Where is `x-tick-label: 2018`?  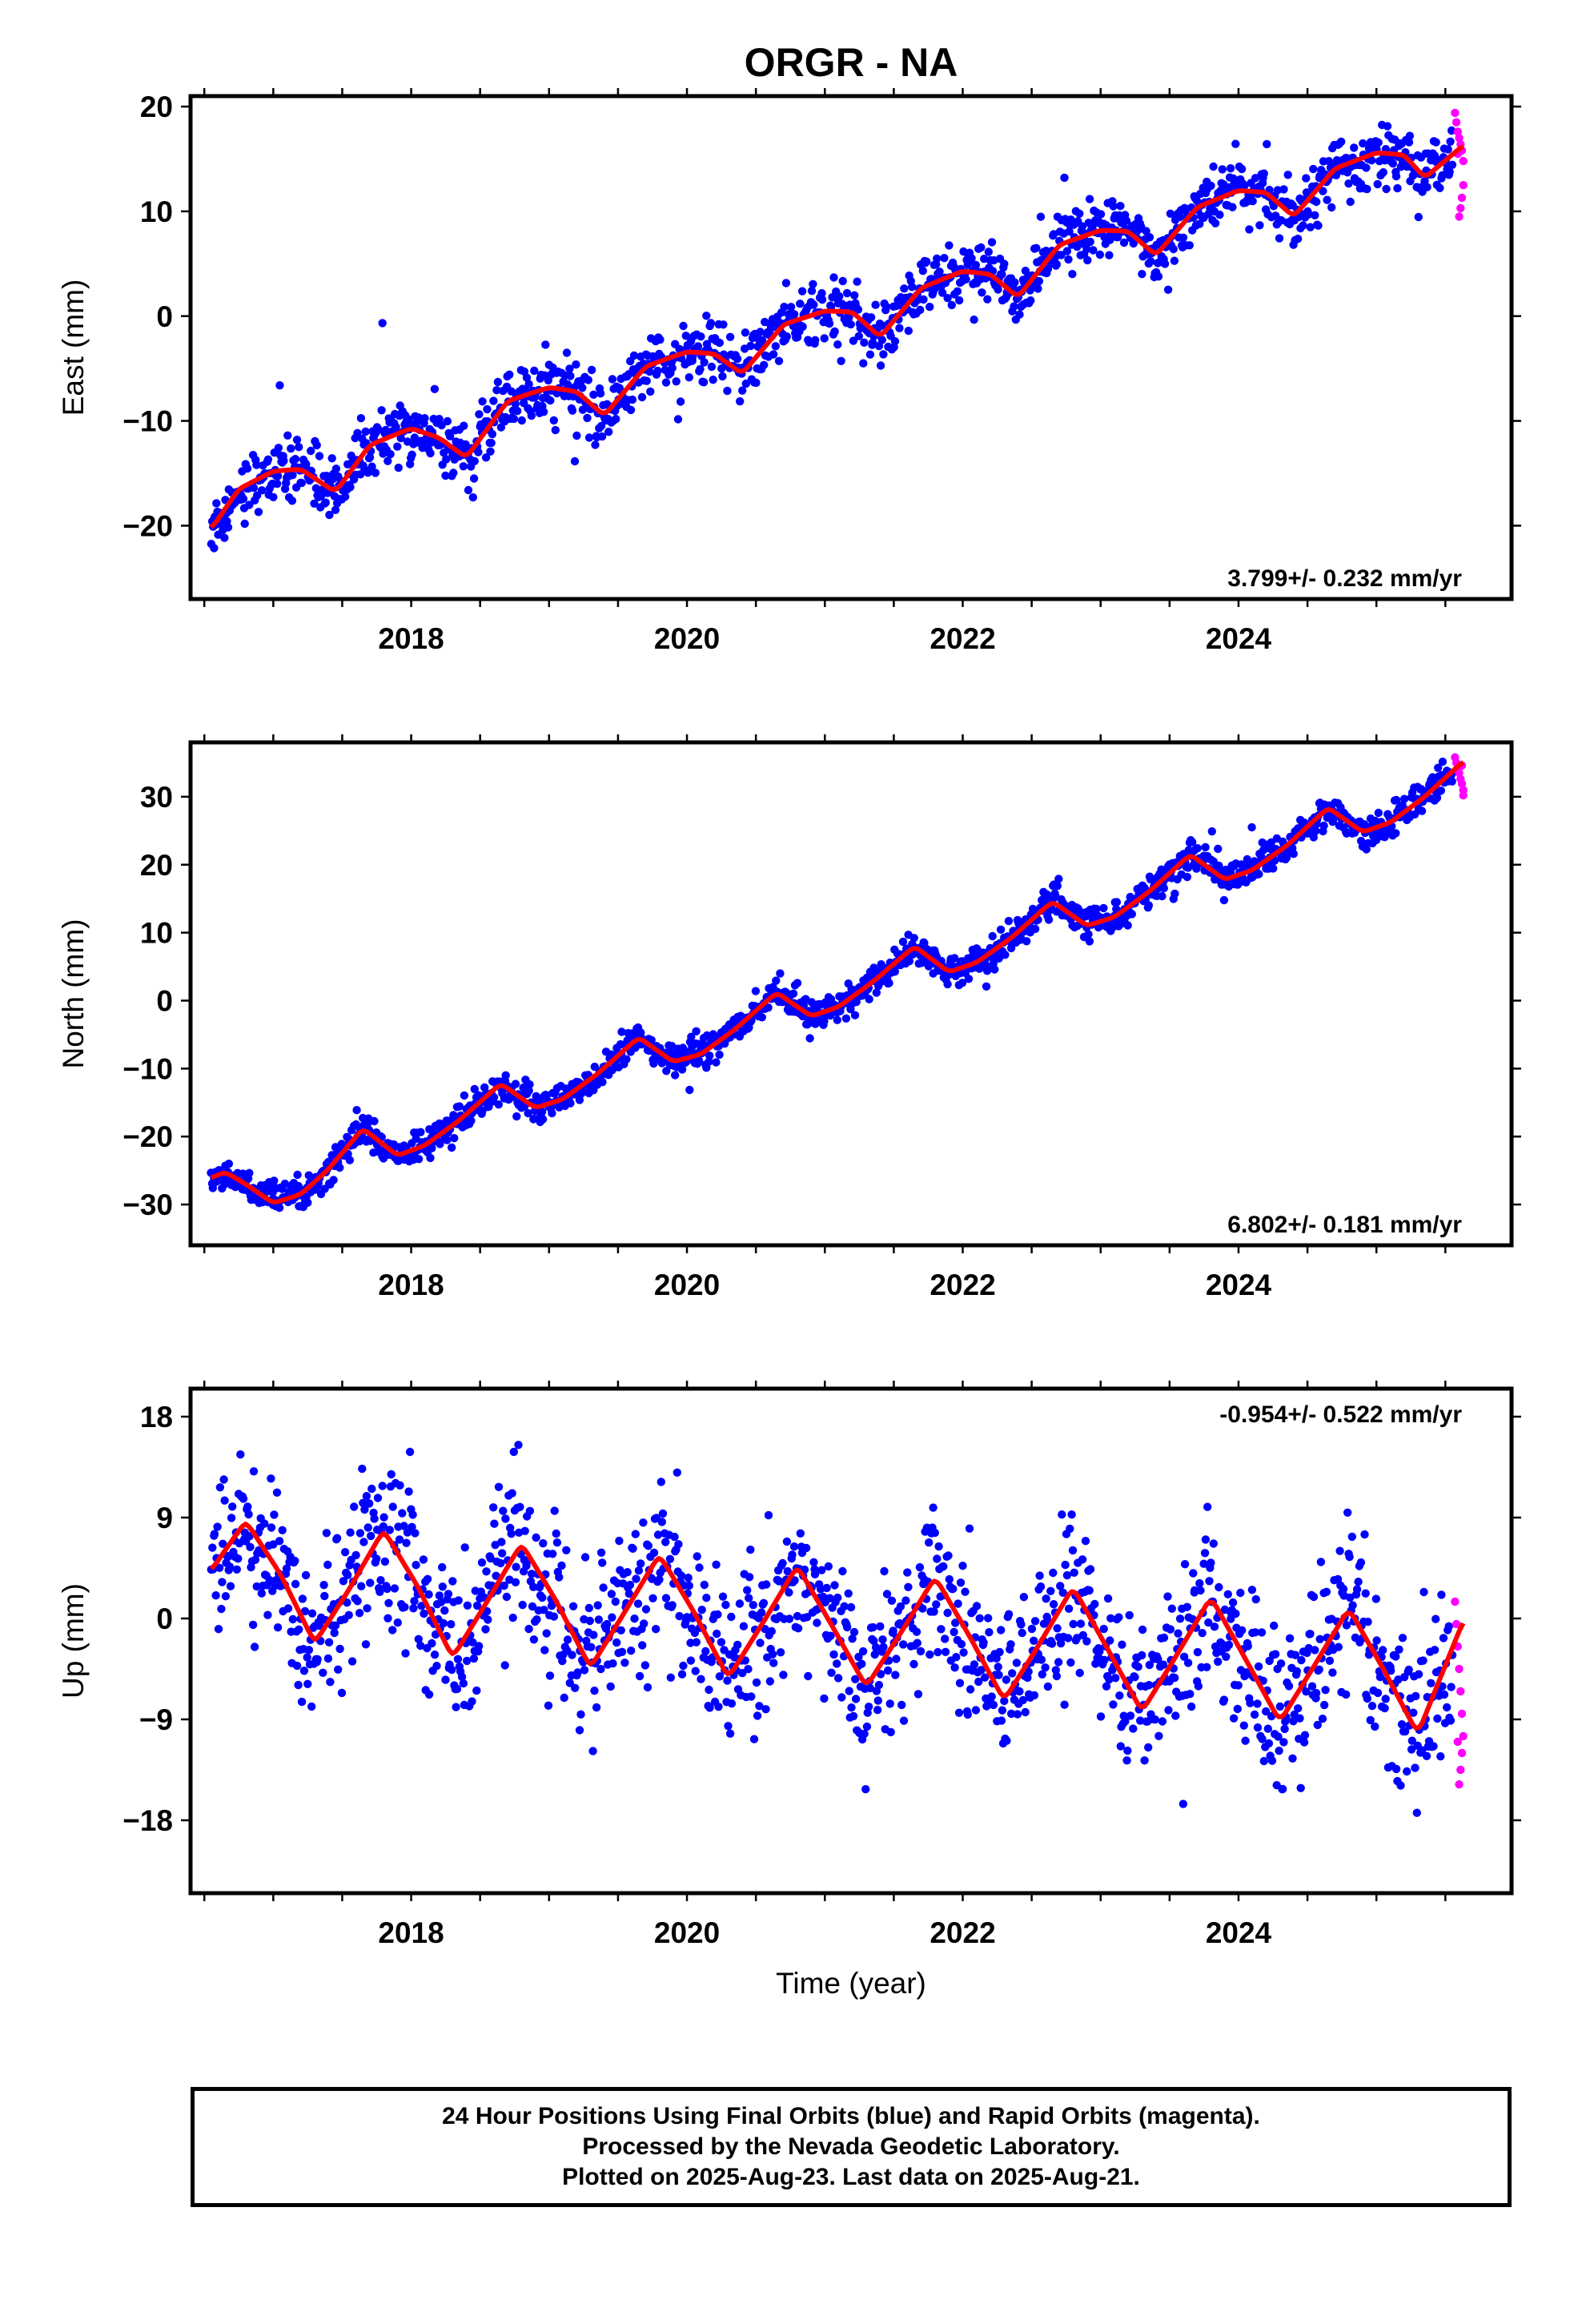
x-tick-label: 2018 is located at coordinates (411, 638).